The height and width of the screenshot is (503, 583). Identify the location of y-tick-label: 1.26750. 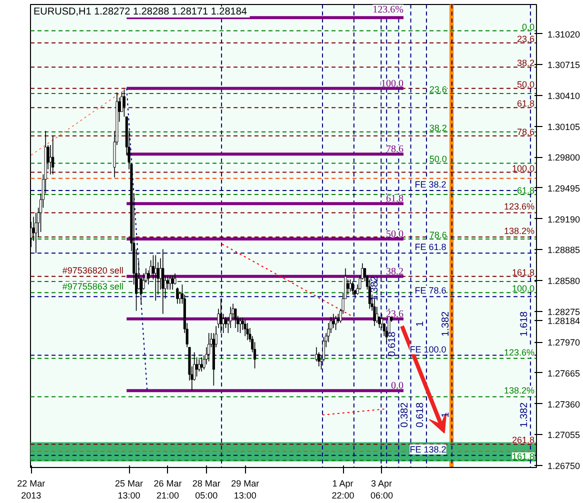
(564, 465).